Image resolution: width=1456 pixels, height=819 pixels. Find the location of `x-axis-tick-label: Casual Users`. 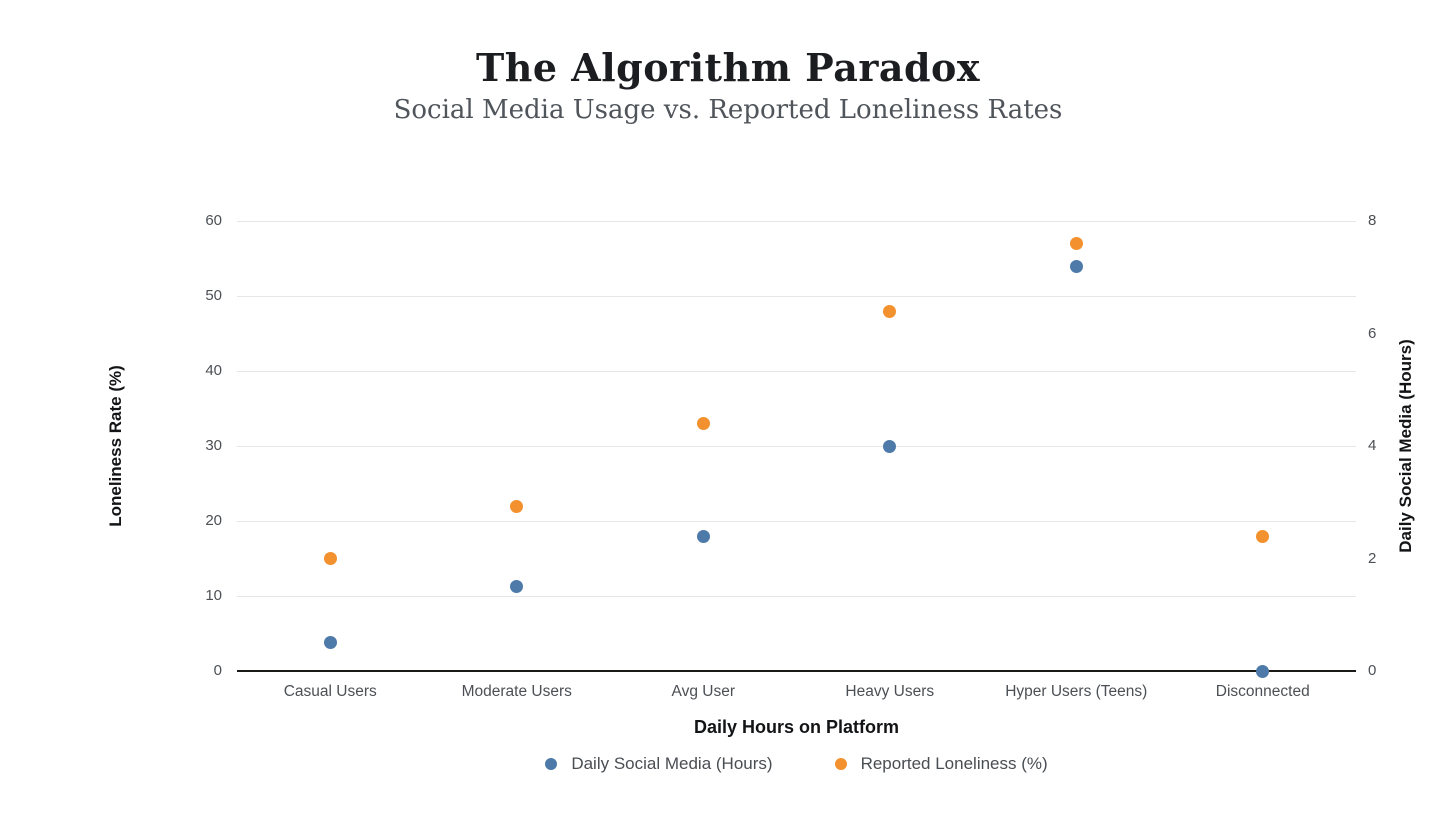

x-axis-tick-label: Casual Users is located at coordinates (330, 691).